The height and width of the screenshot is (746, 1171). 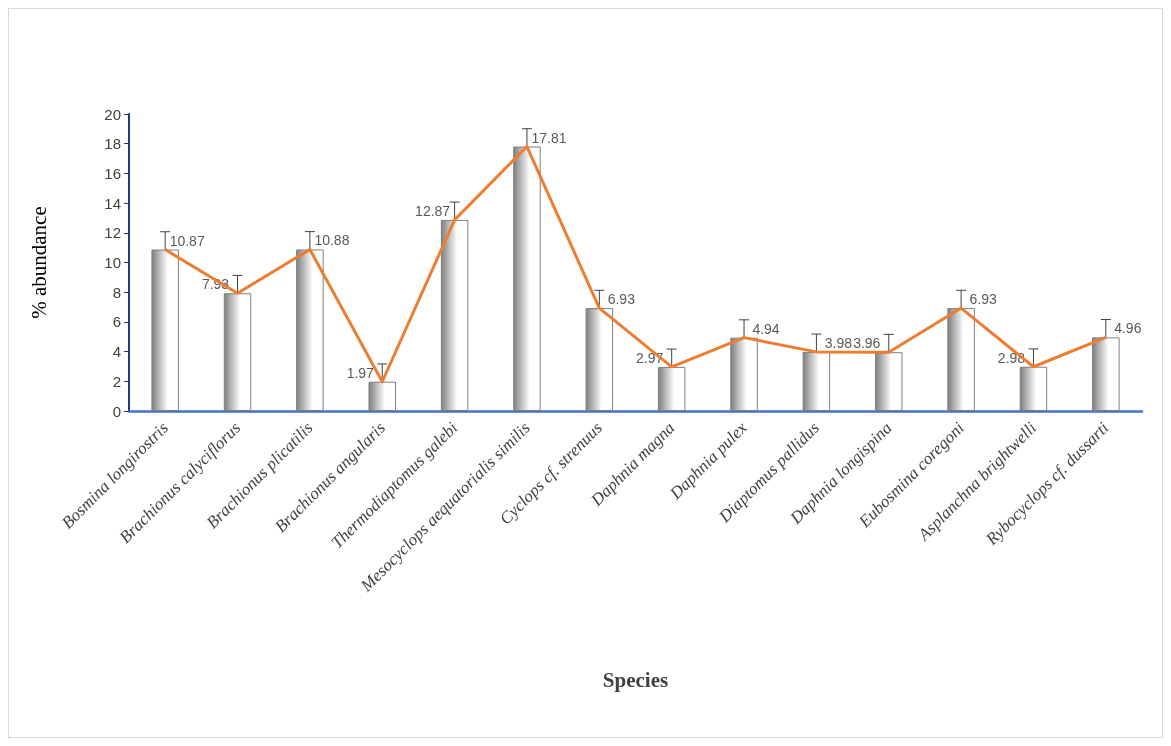 What do you see at coordinates (38, 262) in the screenshot?
I see `y-axis-title: % abundance` at bounding box center [38, 262].